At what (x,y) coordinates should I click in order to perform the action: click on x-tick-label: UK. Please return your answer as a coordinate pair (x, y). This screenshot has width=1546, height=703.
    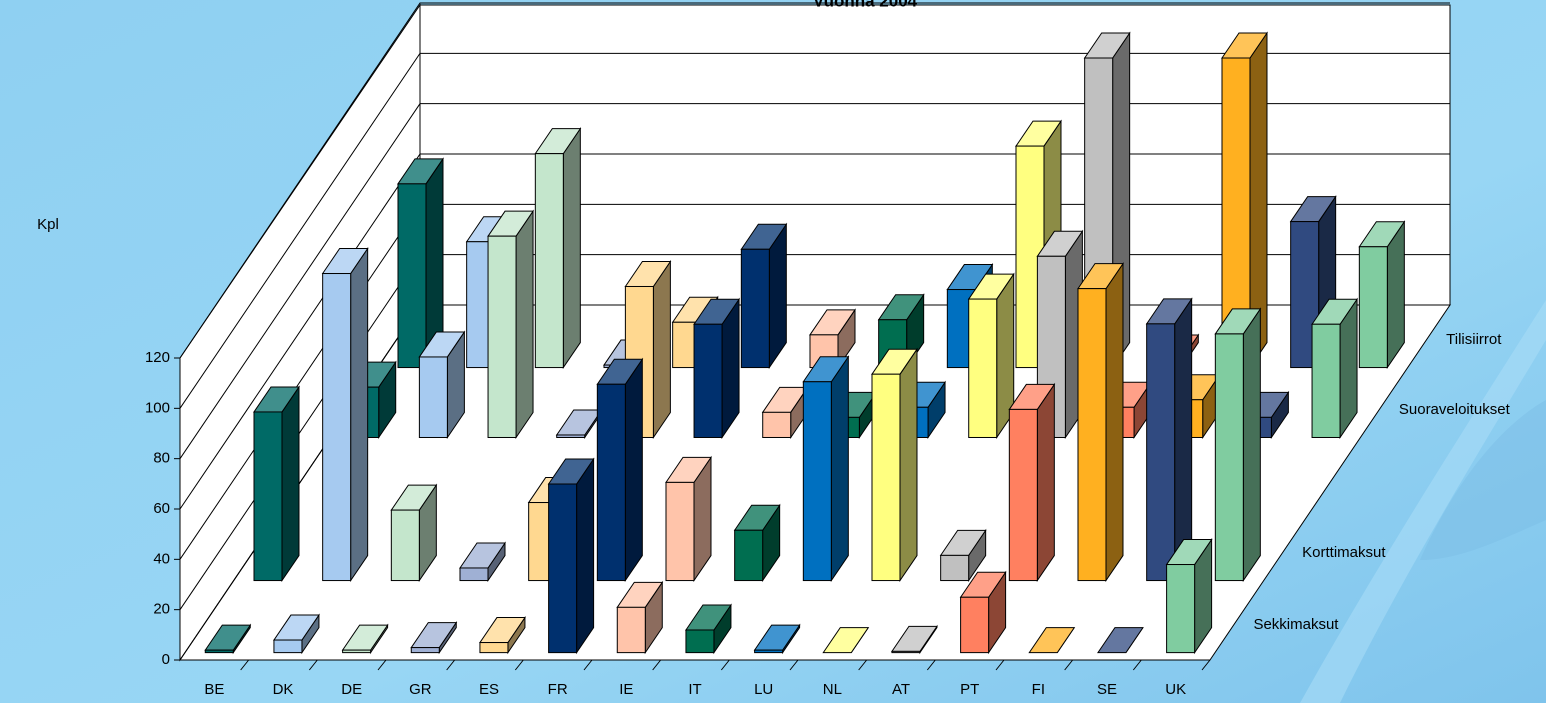
    Looking at the image, I should click on (1175, 689).